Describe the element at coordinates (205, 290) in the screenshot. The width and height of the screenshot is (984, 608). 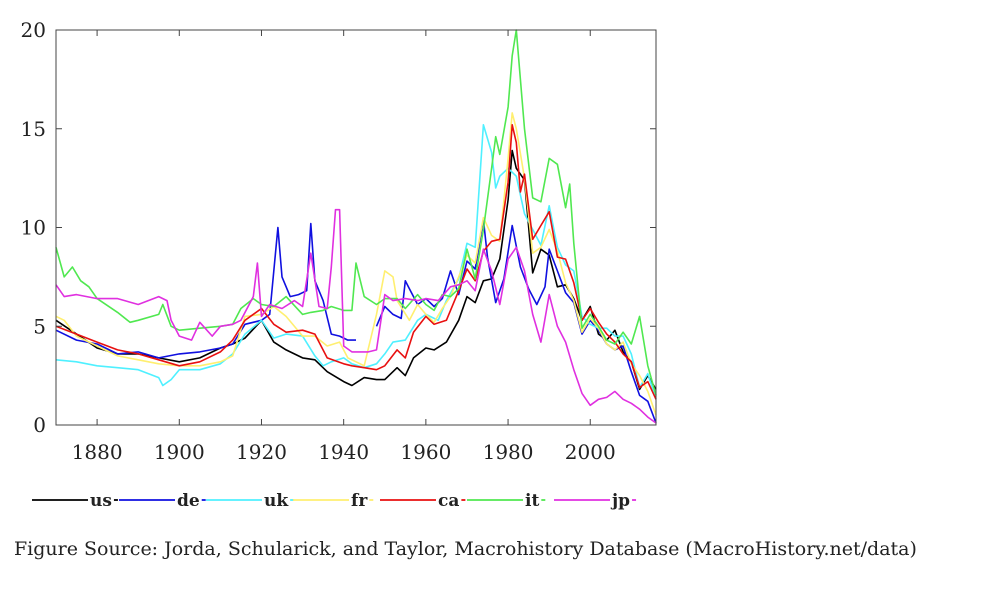
I see `series-line-de` at that location.